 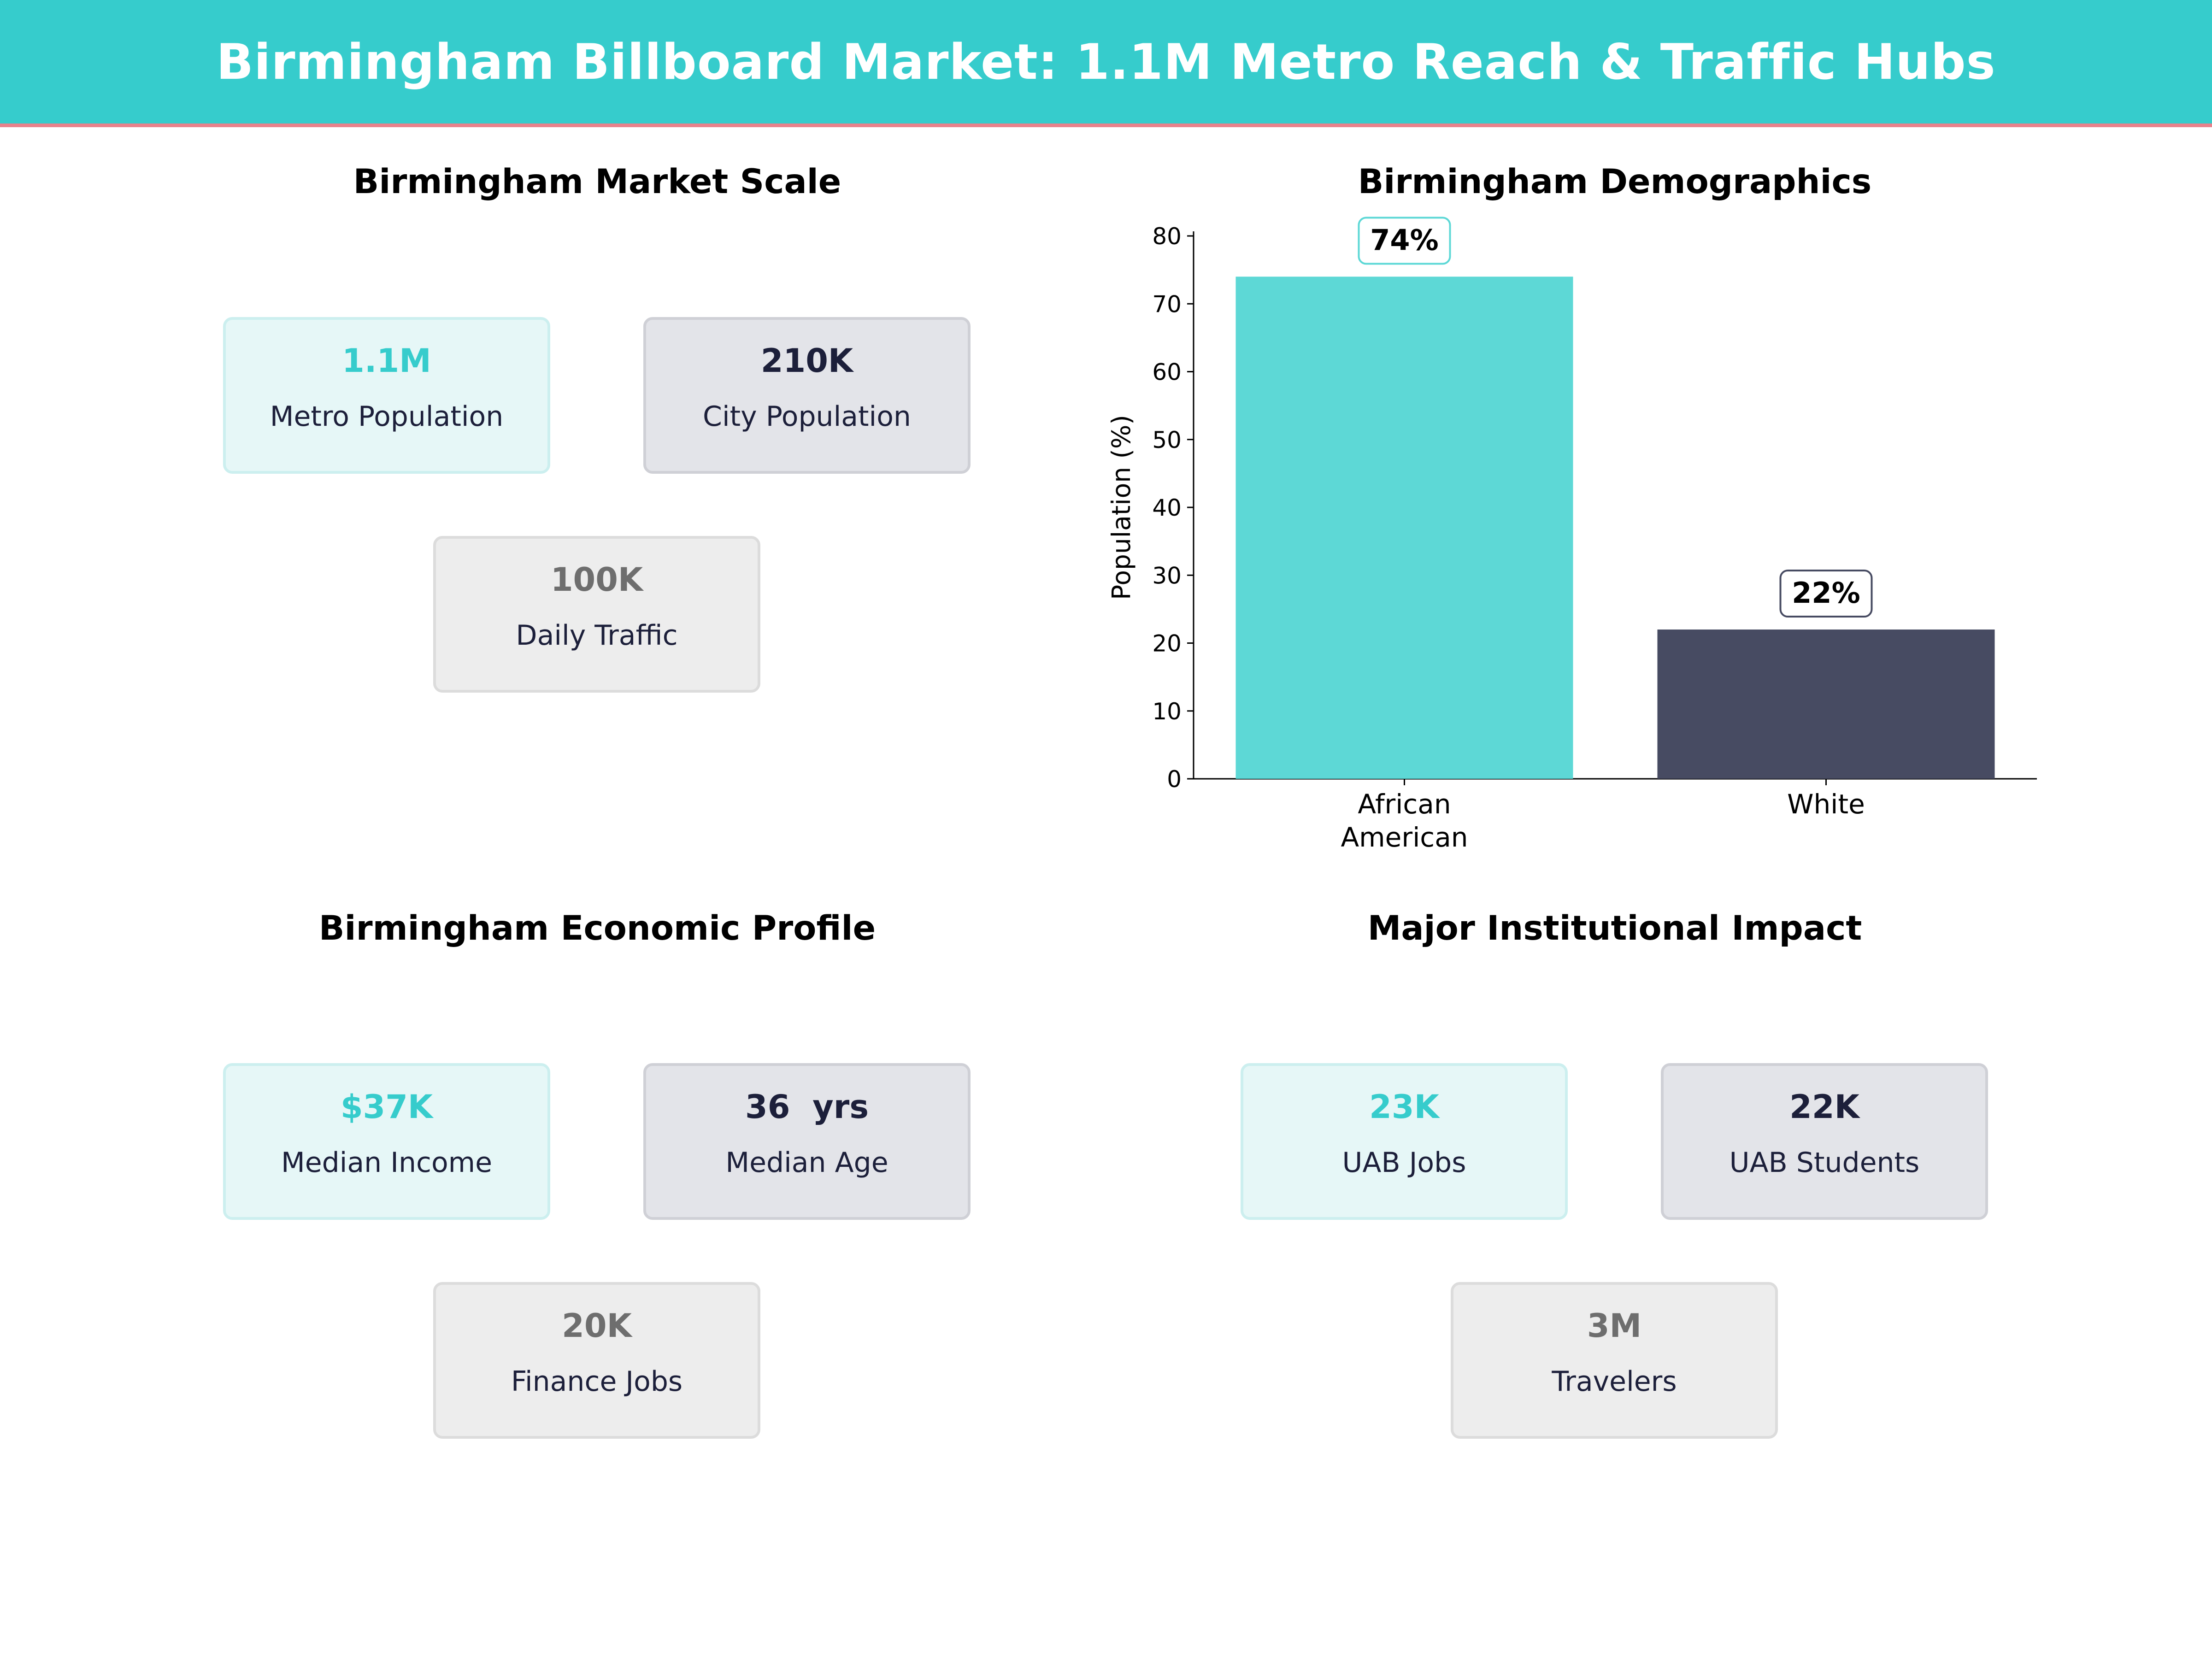 I want to click on metric-label: Median Age, so click(x=806, y=1163).